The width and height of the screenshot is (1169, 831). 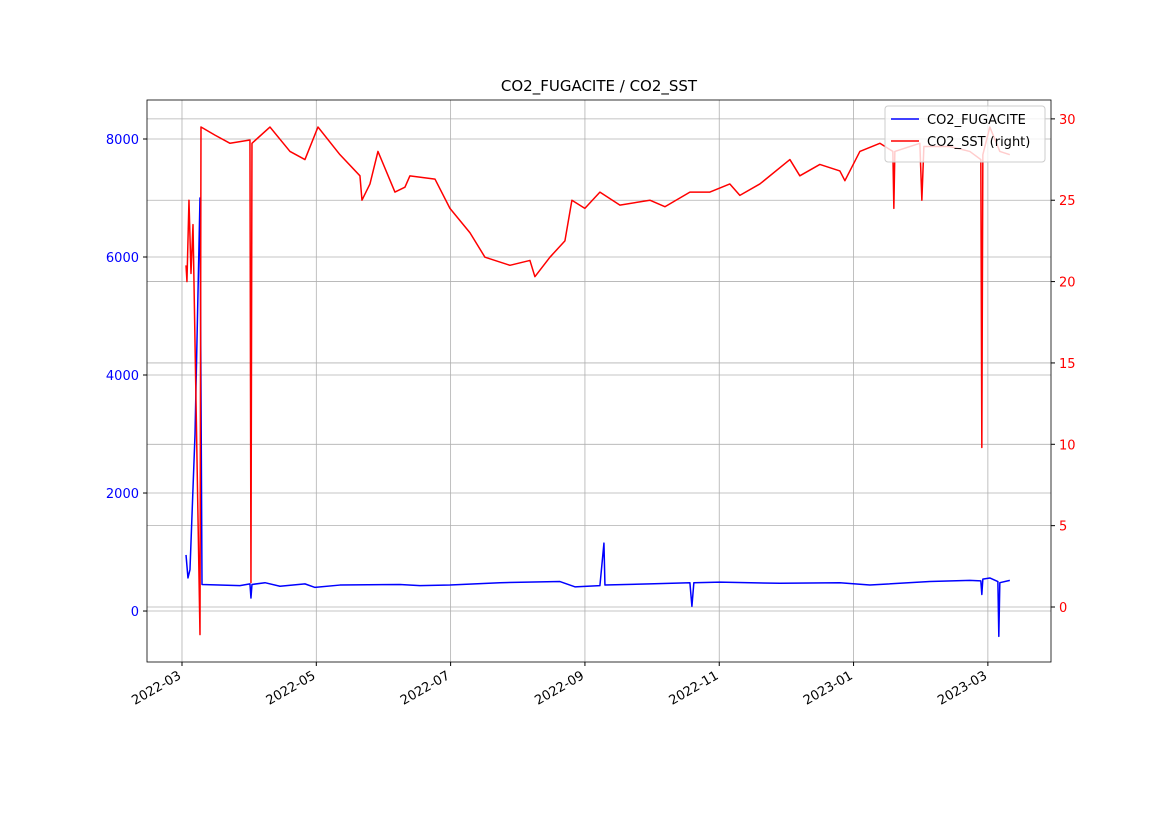 I want to click on x-tick-label: 2022-05, so click(x=291, y=688).